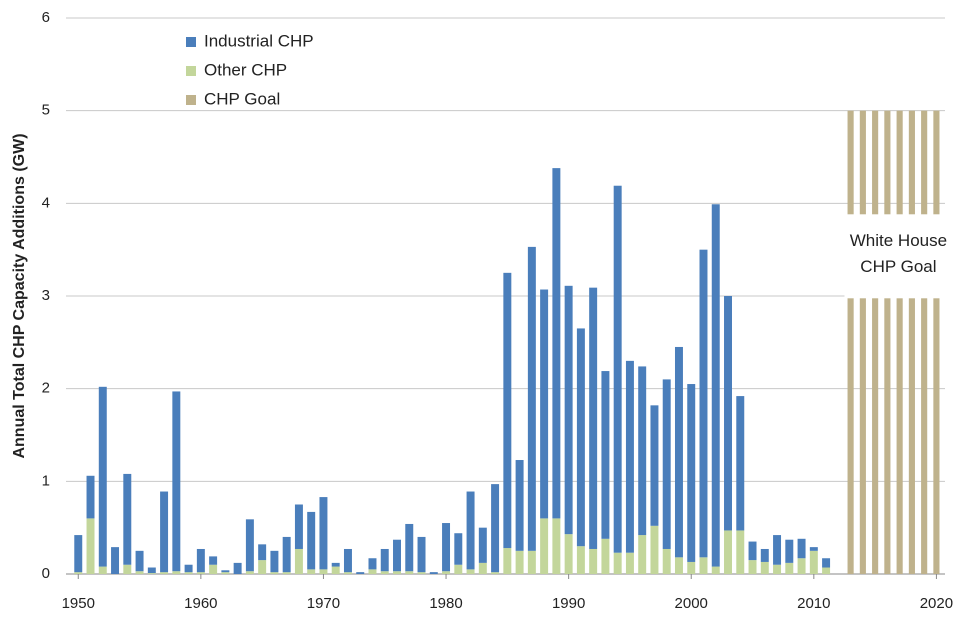 The image size is (979, 626). What do you see at coordinates (691, 603) in the screenshot?
I see `x-tick-label: 2000` at bounding box center [691, 603].